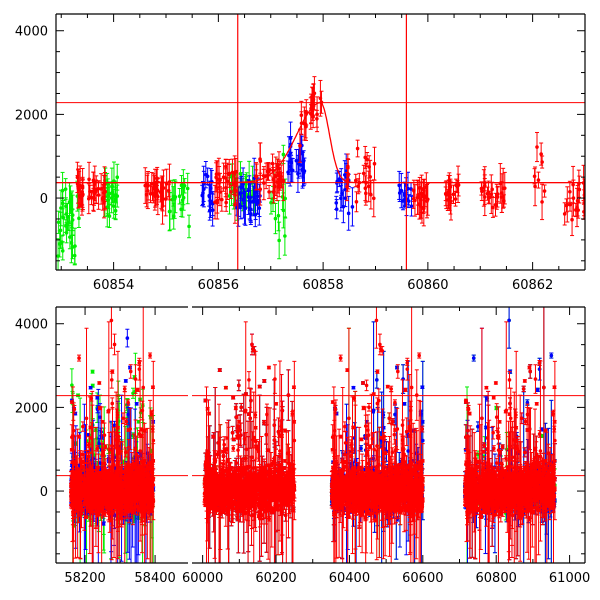 This screenshot has height=600, width=600. Describe the element at coordinates (218, 285) in the screenshot. I see `x-tick-label: 60856` at that location.